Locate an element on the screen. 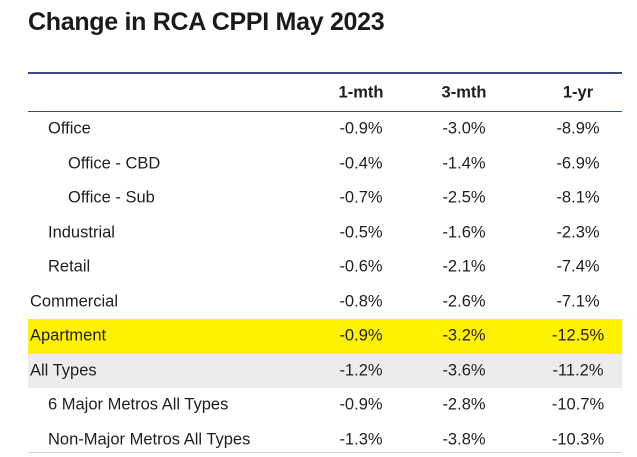  row-value-3-mth: -2.6% is located at coordinates (464, 301).